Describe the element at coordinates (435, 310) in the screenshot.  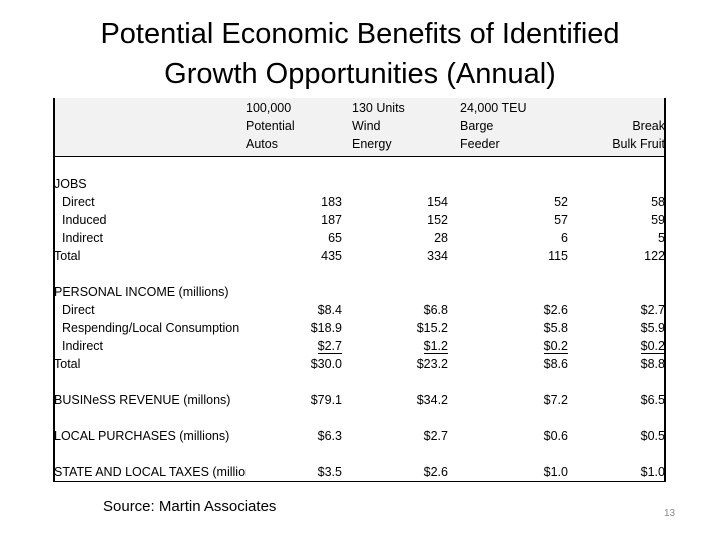
I see `cell-value: $6.8` at that location.